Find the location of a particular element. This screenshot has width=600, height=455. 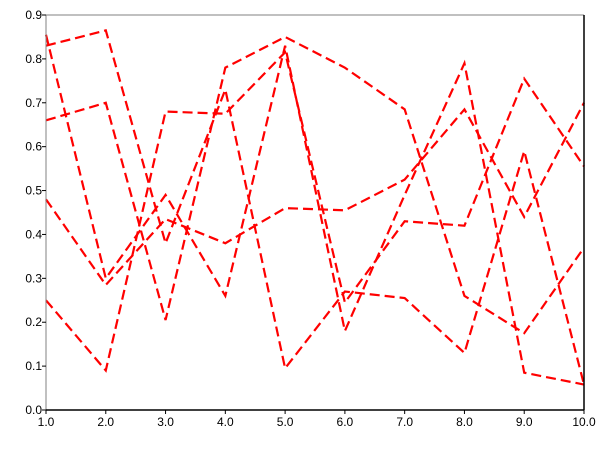

x-ticks: 1.0 2.0 3.0 4.0 5.0 6.0 7.0 8.0 9.0 10.0 is located at coordinates (317, 419).